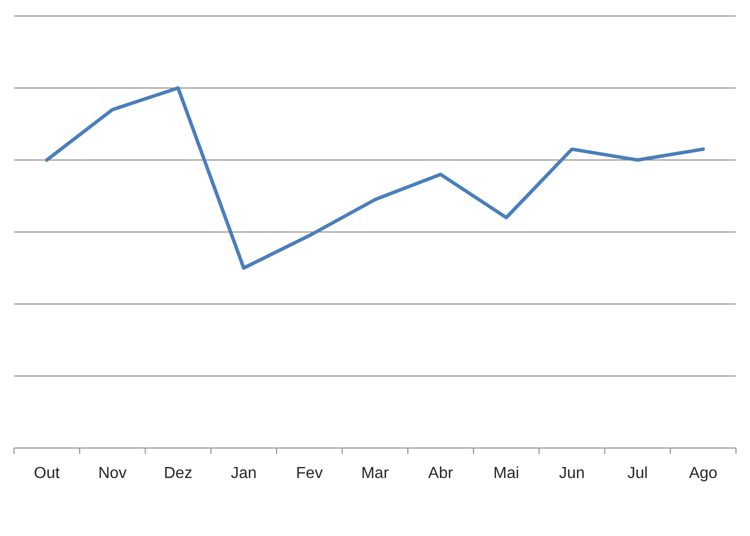 This screenshot has width=750, height=536. What do you see at coordinates (506, 473) in the screenshot?
I see `x-tick-label: Mai` at bounding box center [506, 473].